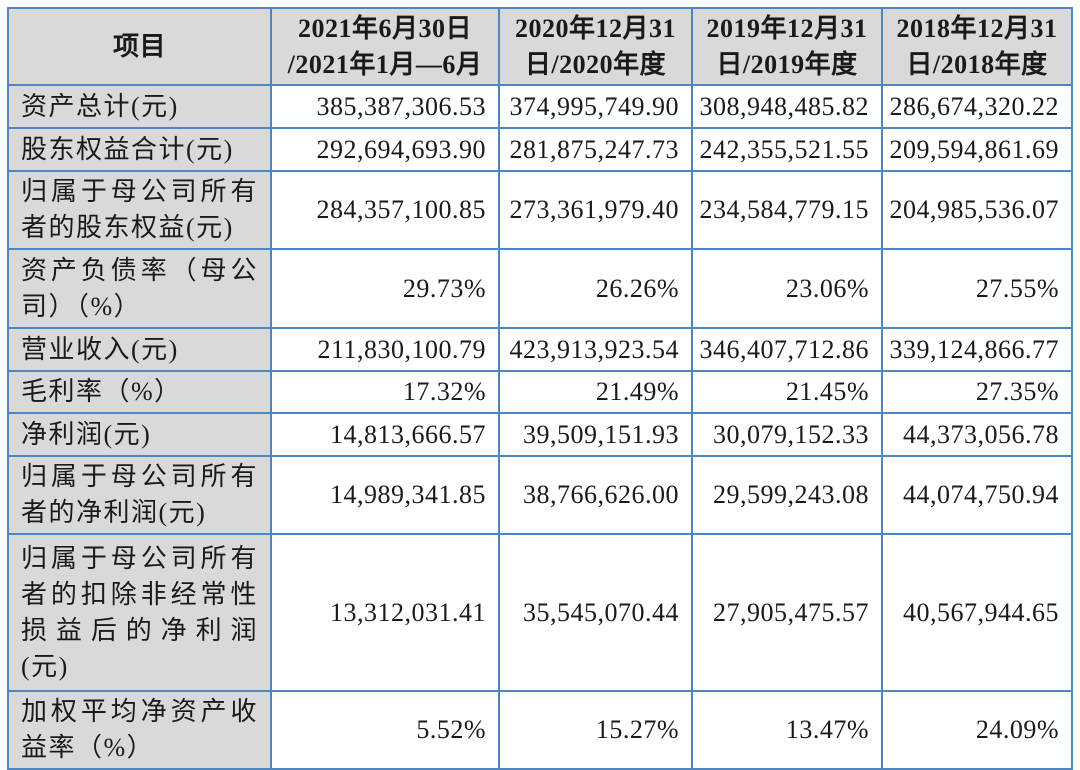 The image size is (1080, 770). I want to click on value-cell: 374,995,749.90, so click(595, 106).